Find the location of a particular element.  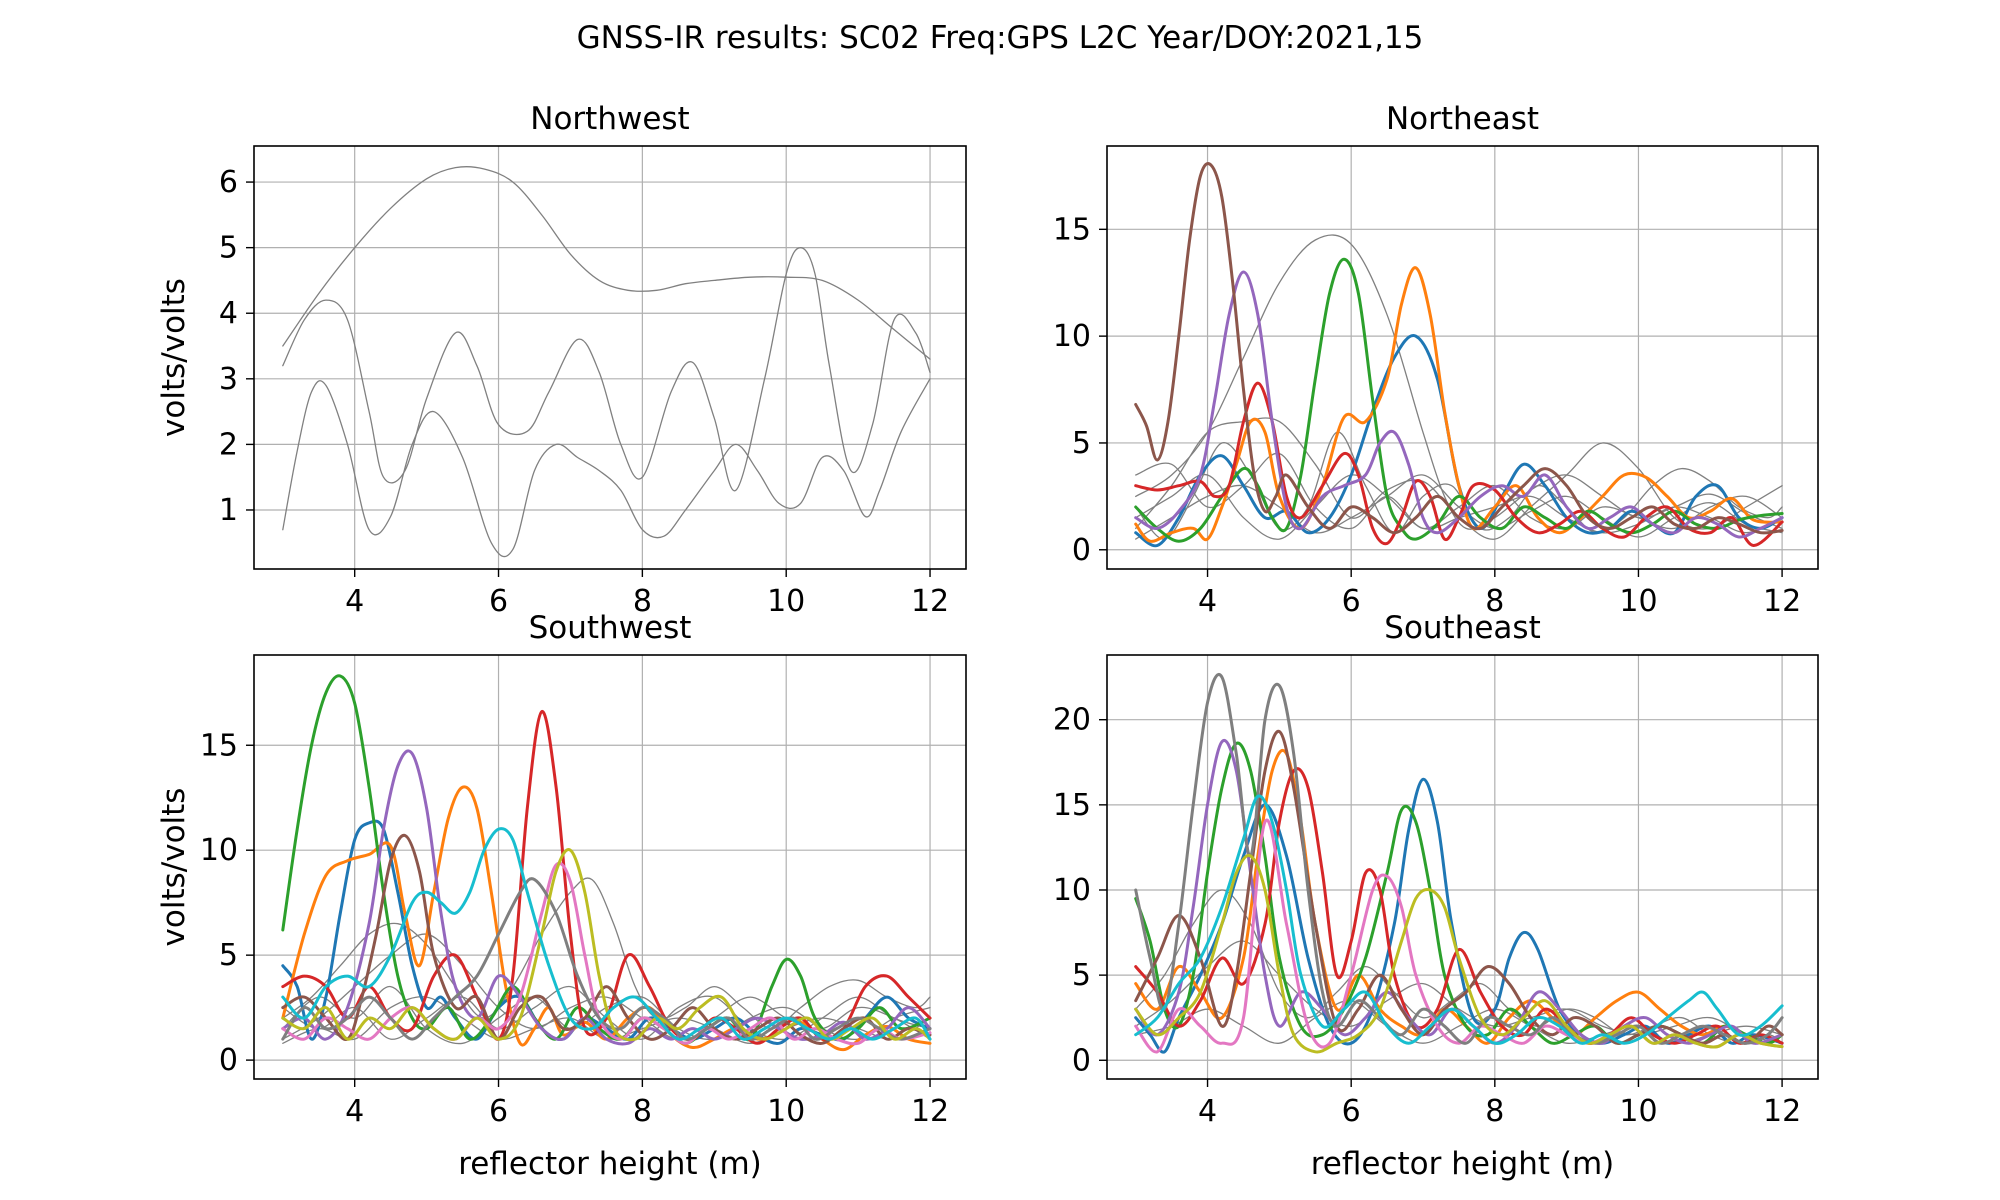

subplot-title: Northwest is located at coordinates (609, 119).